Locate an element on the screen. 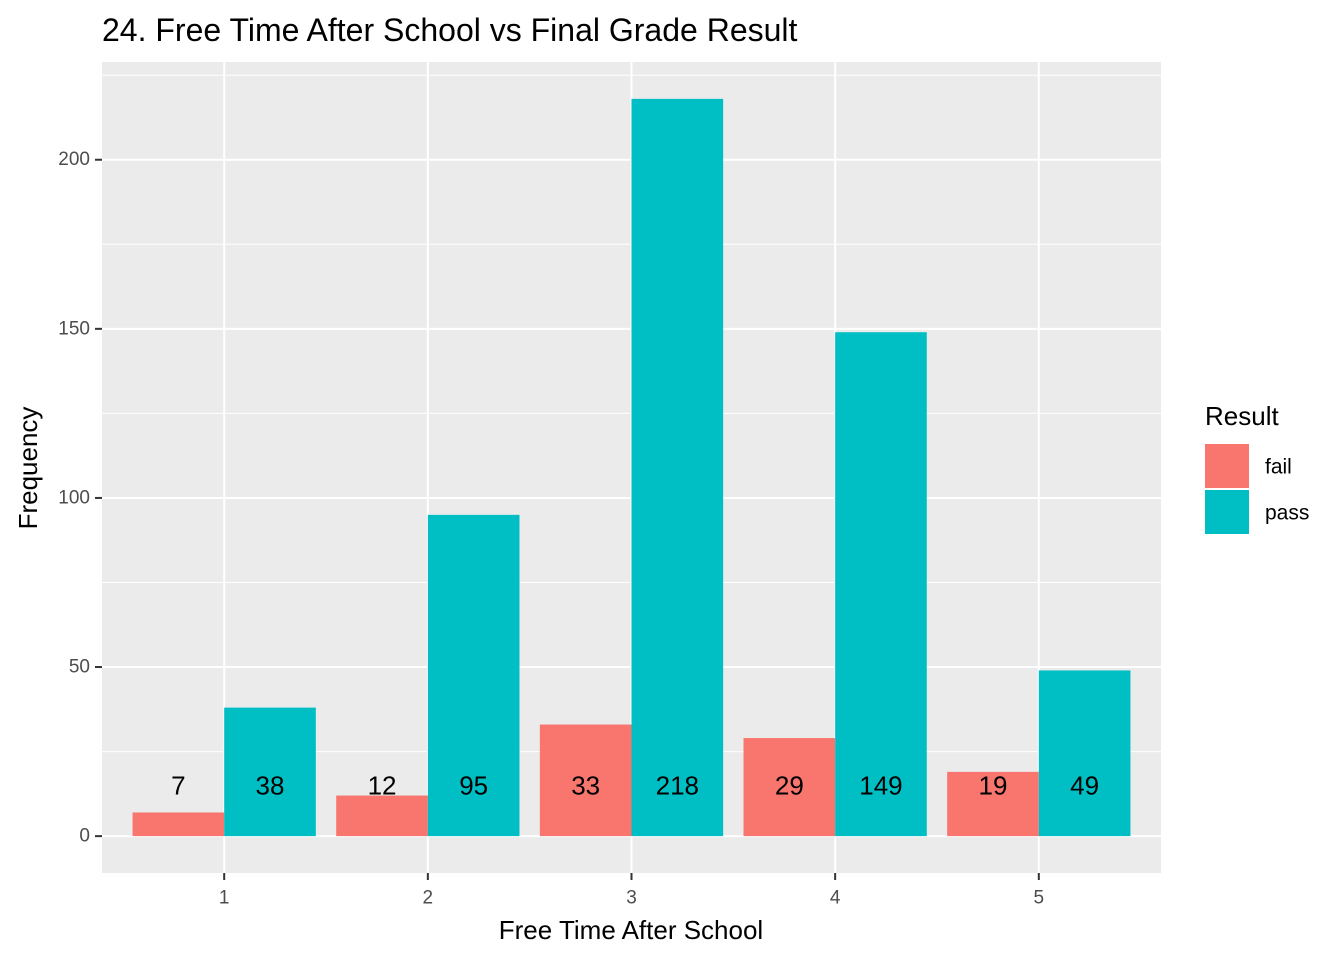  data-label-pass-4: 149 is located at coordinates (880, 785).